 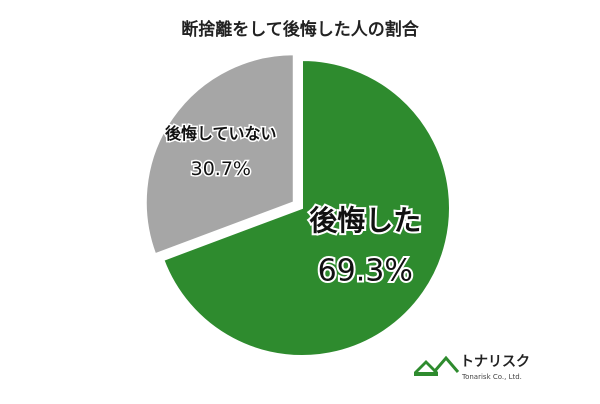 I want to click on logo-name: トナリスク, so click(x=495, y=362).